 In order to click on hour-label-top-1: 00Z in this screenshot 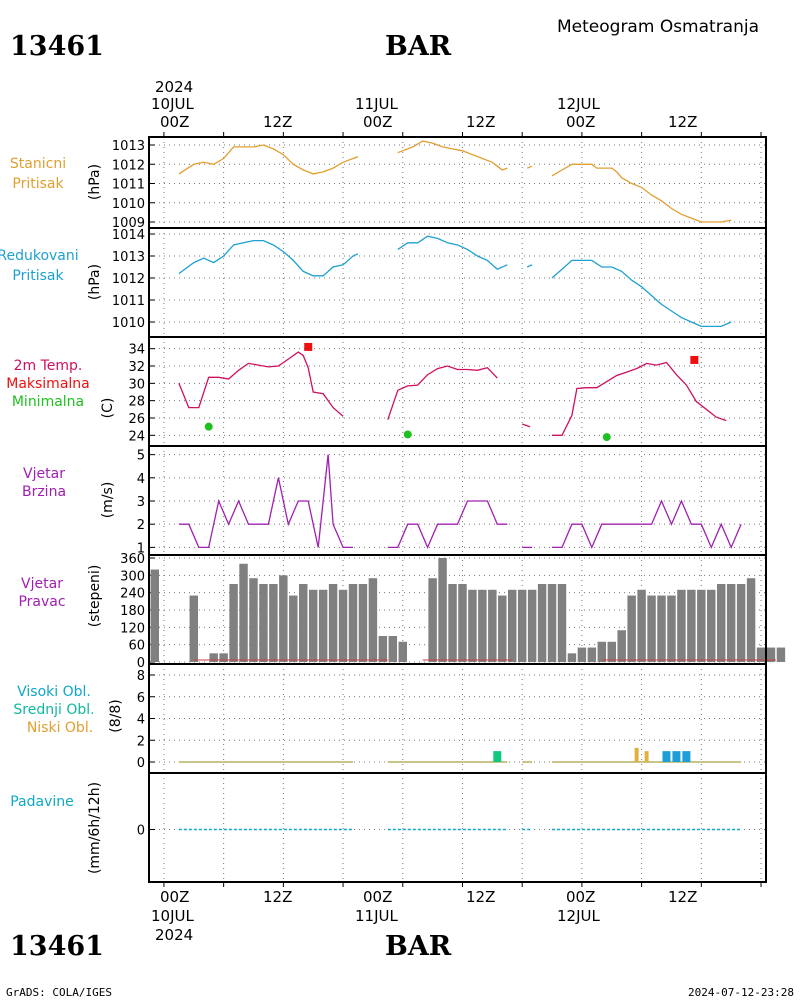, I will do `click(174, 122)`.